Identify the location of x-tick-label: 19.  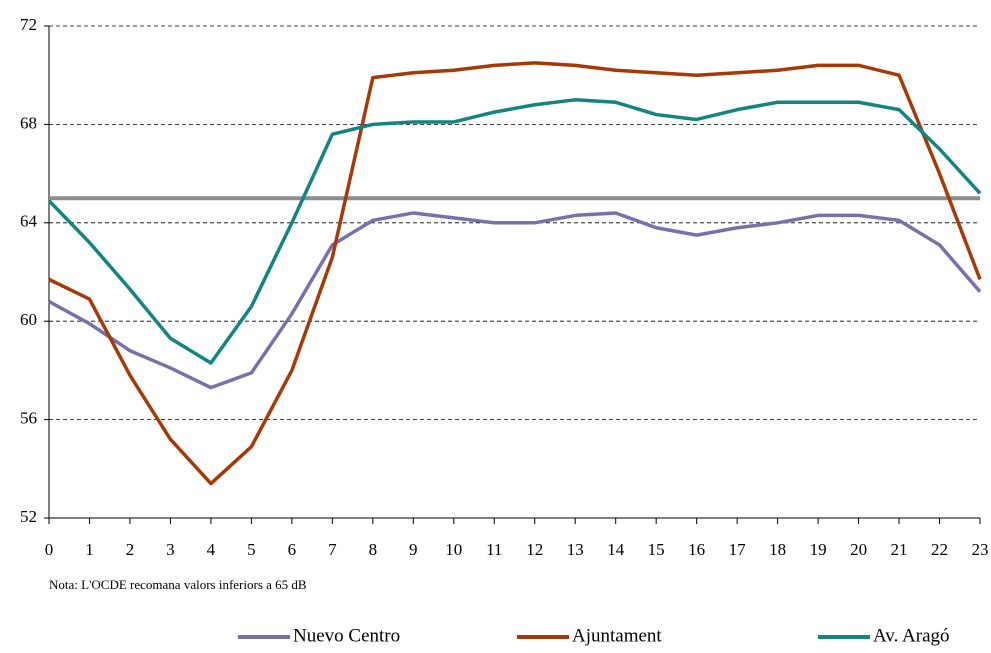
(818, 549).